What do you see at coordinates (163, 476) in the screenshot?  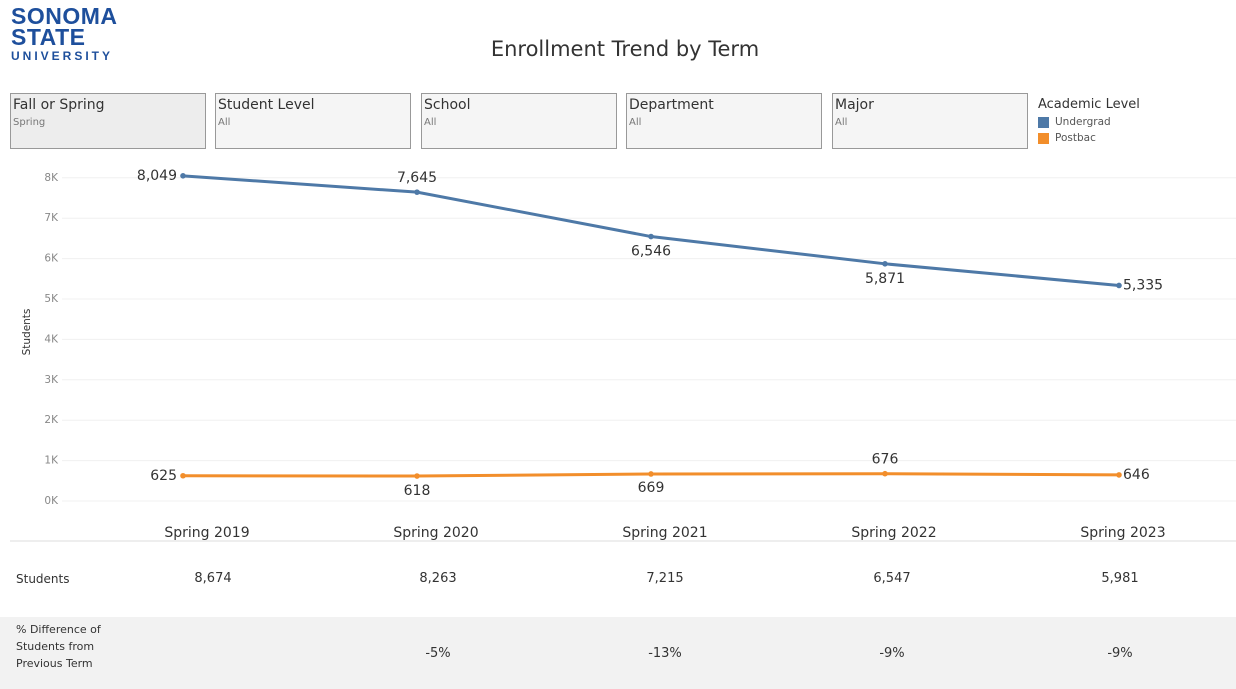 I see `data-label: 625` at bounding box center [163, 476].